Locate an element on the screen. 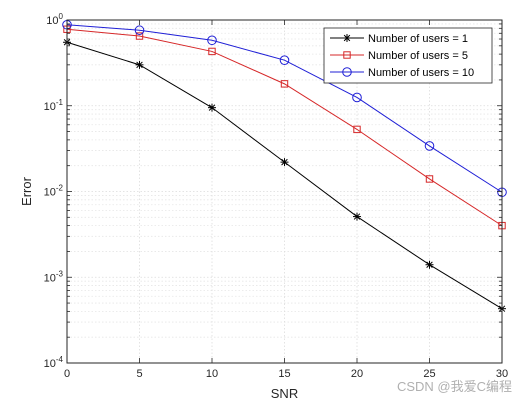  x-axis-label: SNR is located at coordinates (284, 393).